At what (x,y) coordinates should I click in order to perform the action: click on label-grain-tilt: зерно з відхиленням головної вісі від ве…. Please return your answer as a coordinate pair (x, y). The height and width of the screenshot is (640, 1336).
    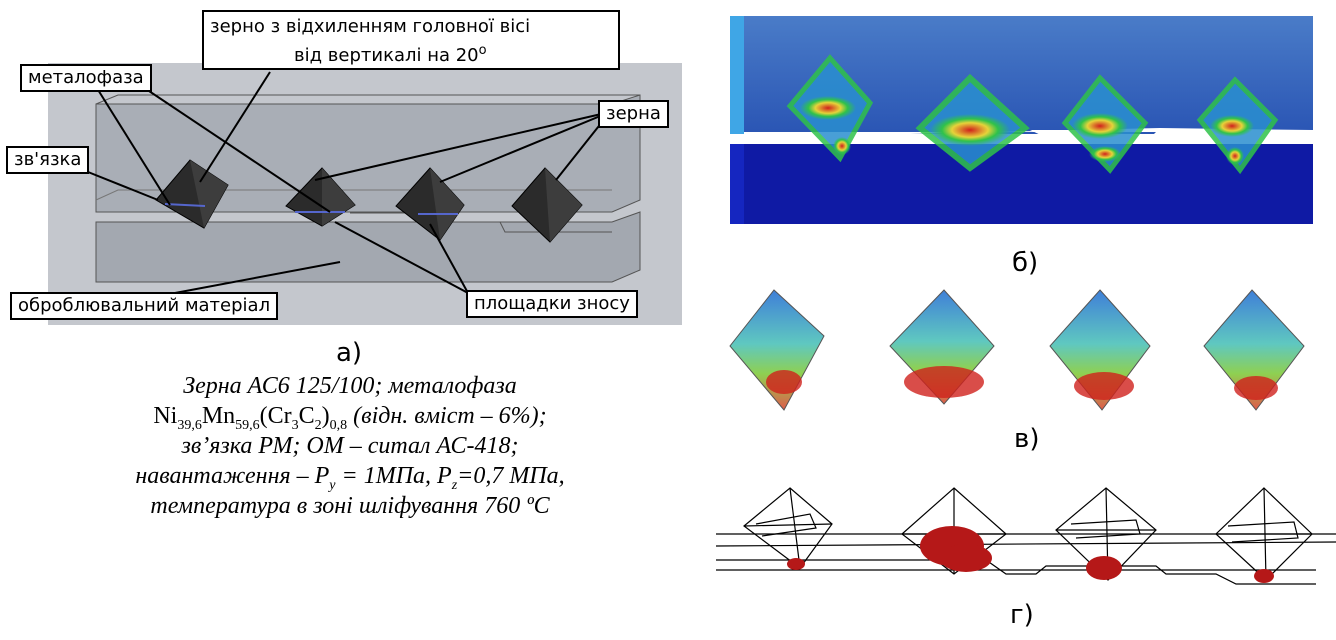
    Looking at the image, I should click on (411, 40).